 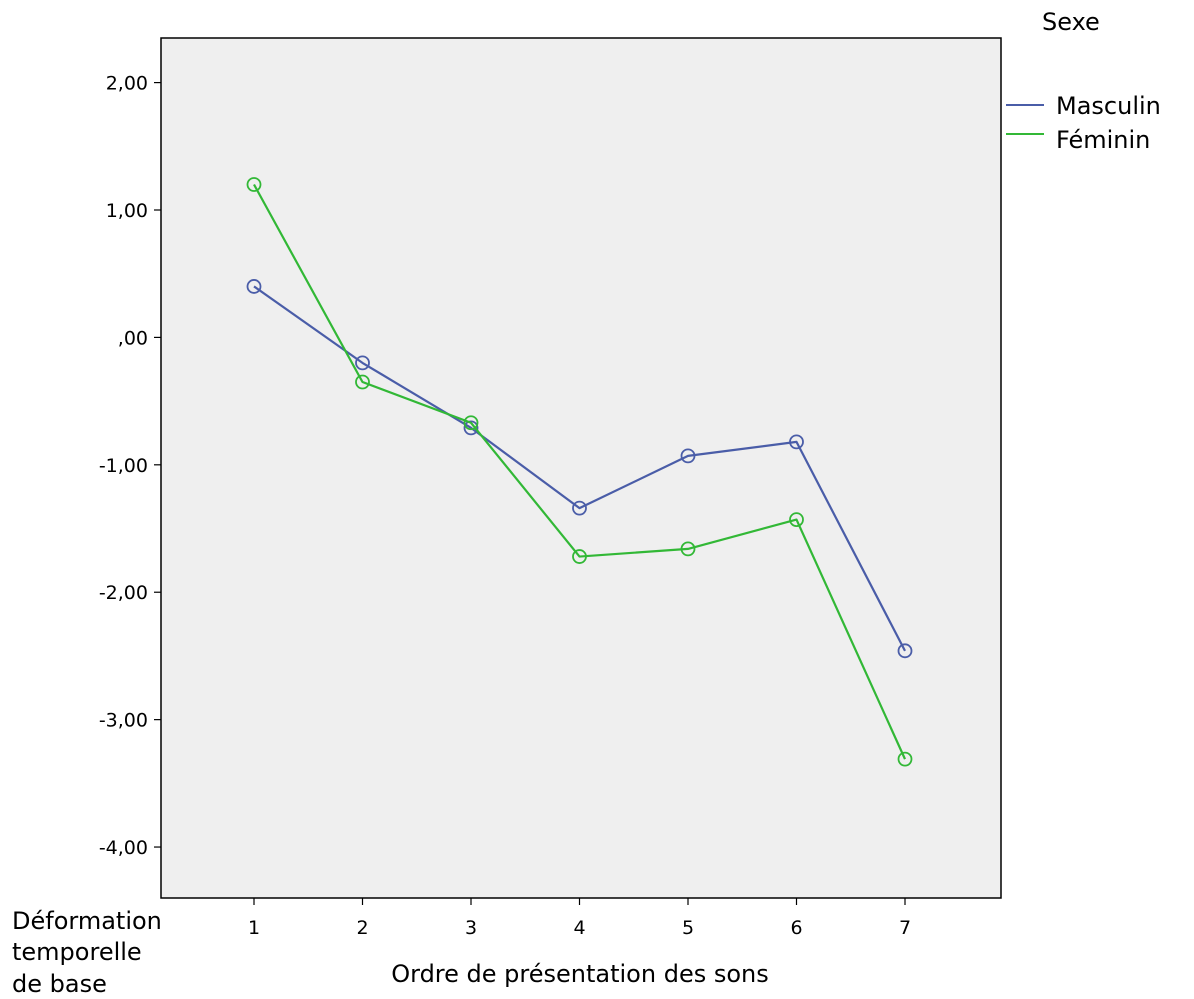 What do you see at coordinates (362, 928) in the screenshot?
I see `x-tick-label: 2` at bounding box center [362, 928].